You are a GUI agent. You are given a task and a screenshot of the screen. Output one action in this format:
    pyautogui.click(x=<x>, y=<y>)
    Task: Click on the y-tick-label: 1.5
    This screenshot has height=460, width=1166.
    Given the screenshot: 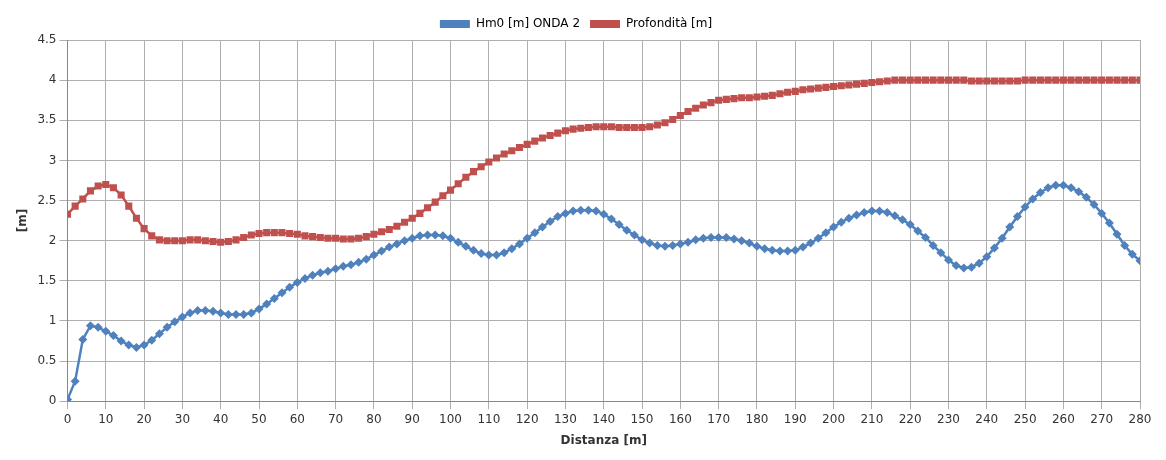 What is the action you would take?
    pyautogui.click(x=47, y=279)
    